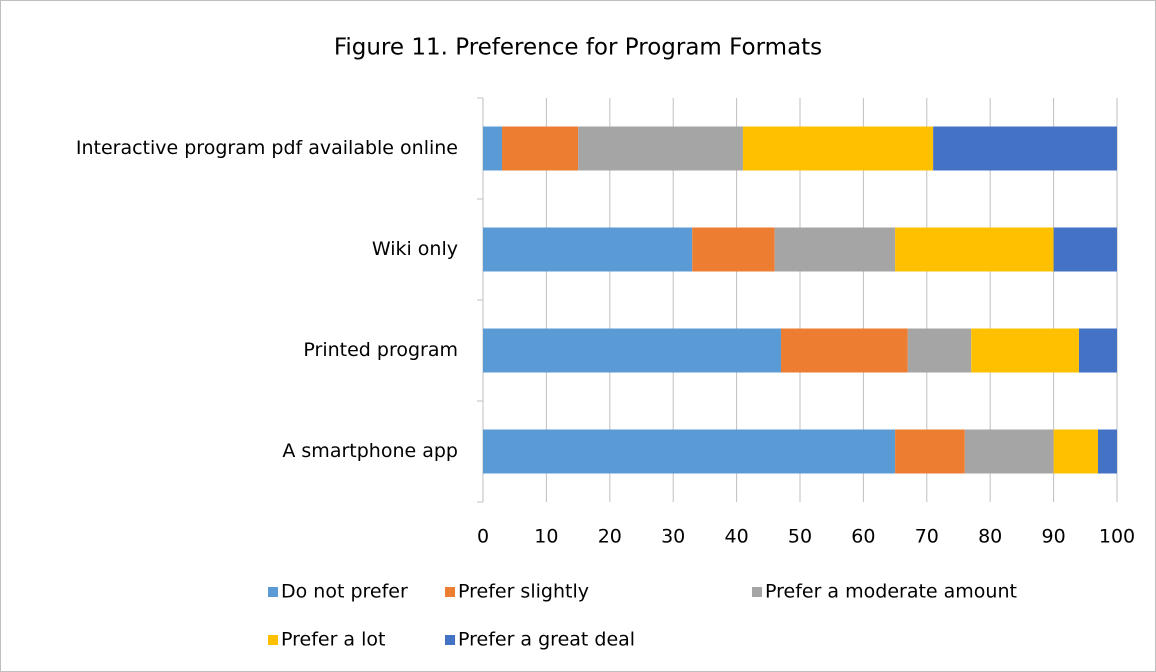 The image size is (1156, 672). What do you see at coordinates (370, 451) in the screenshot?
I see `y-tick-label: A smartphone app` at bounding box center [370, 451].